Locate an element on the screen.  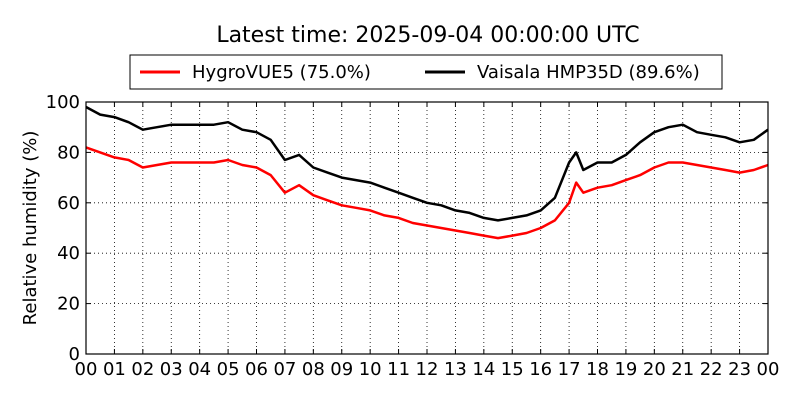
x-tick-label: 04 is located at coordinates (199, 369).